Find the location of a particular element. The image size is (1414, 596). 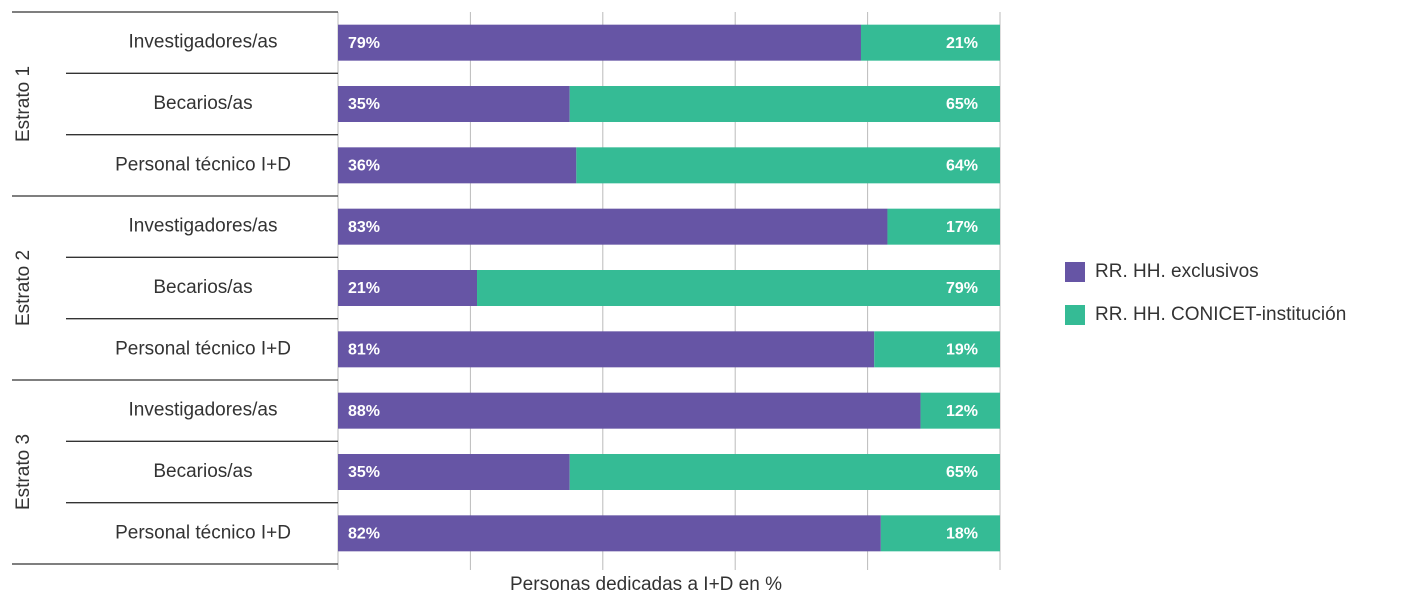

value-label: 36% is located at coordinates (364, 166).